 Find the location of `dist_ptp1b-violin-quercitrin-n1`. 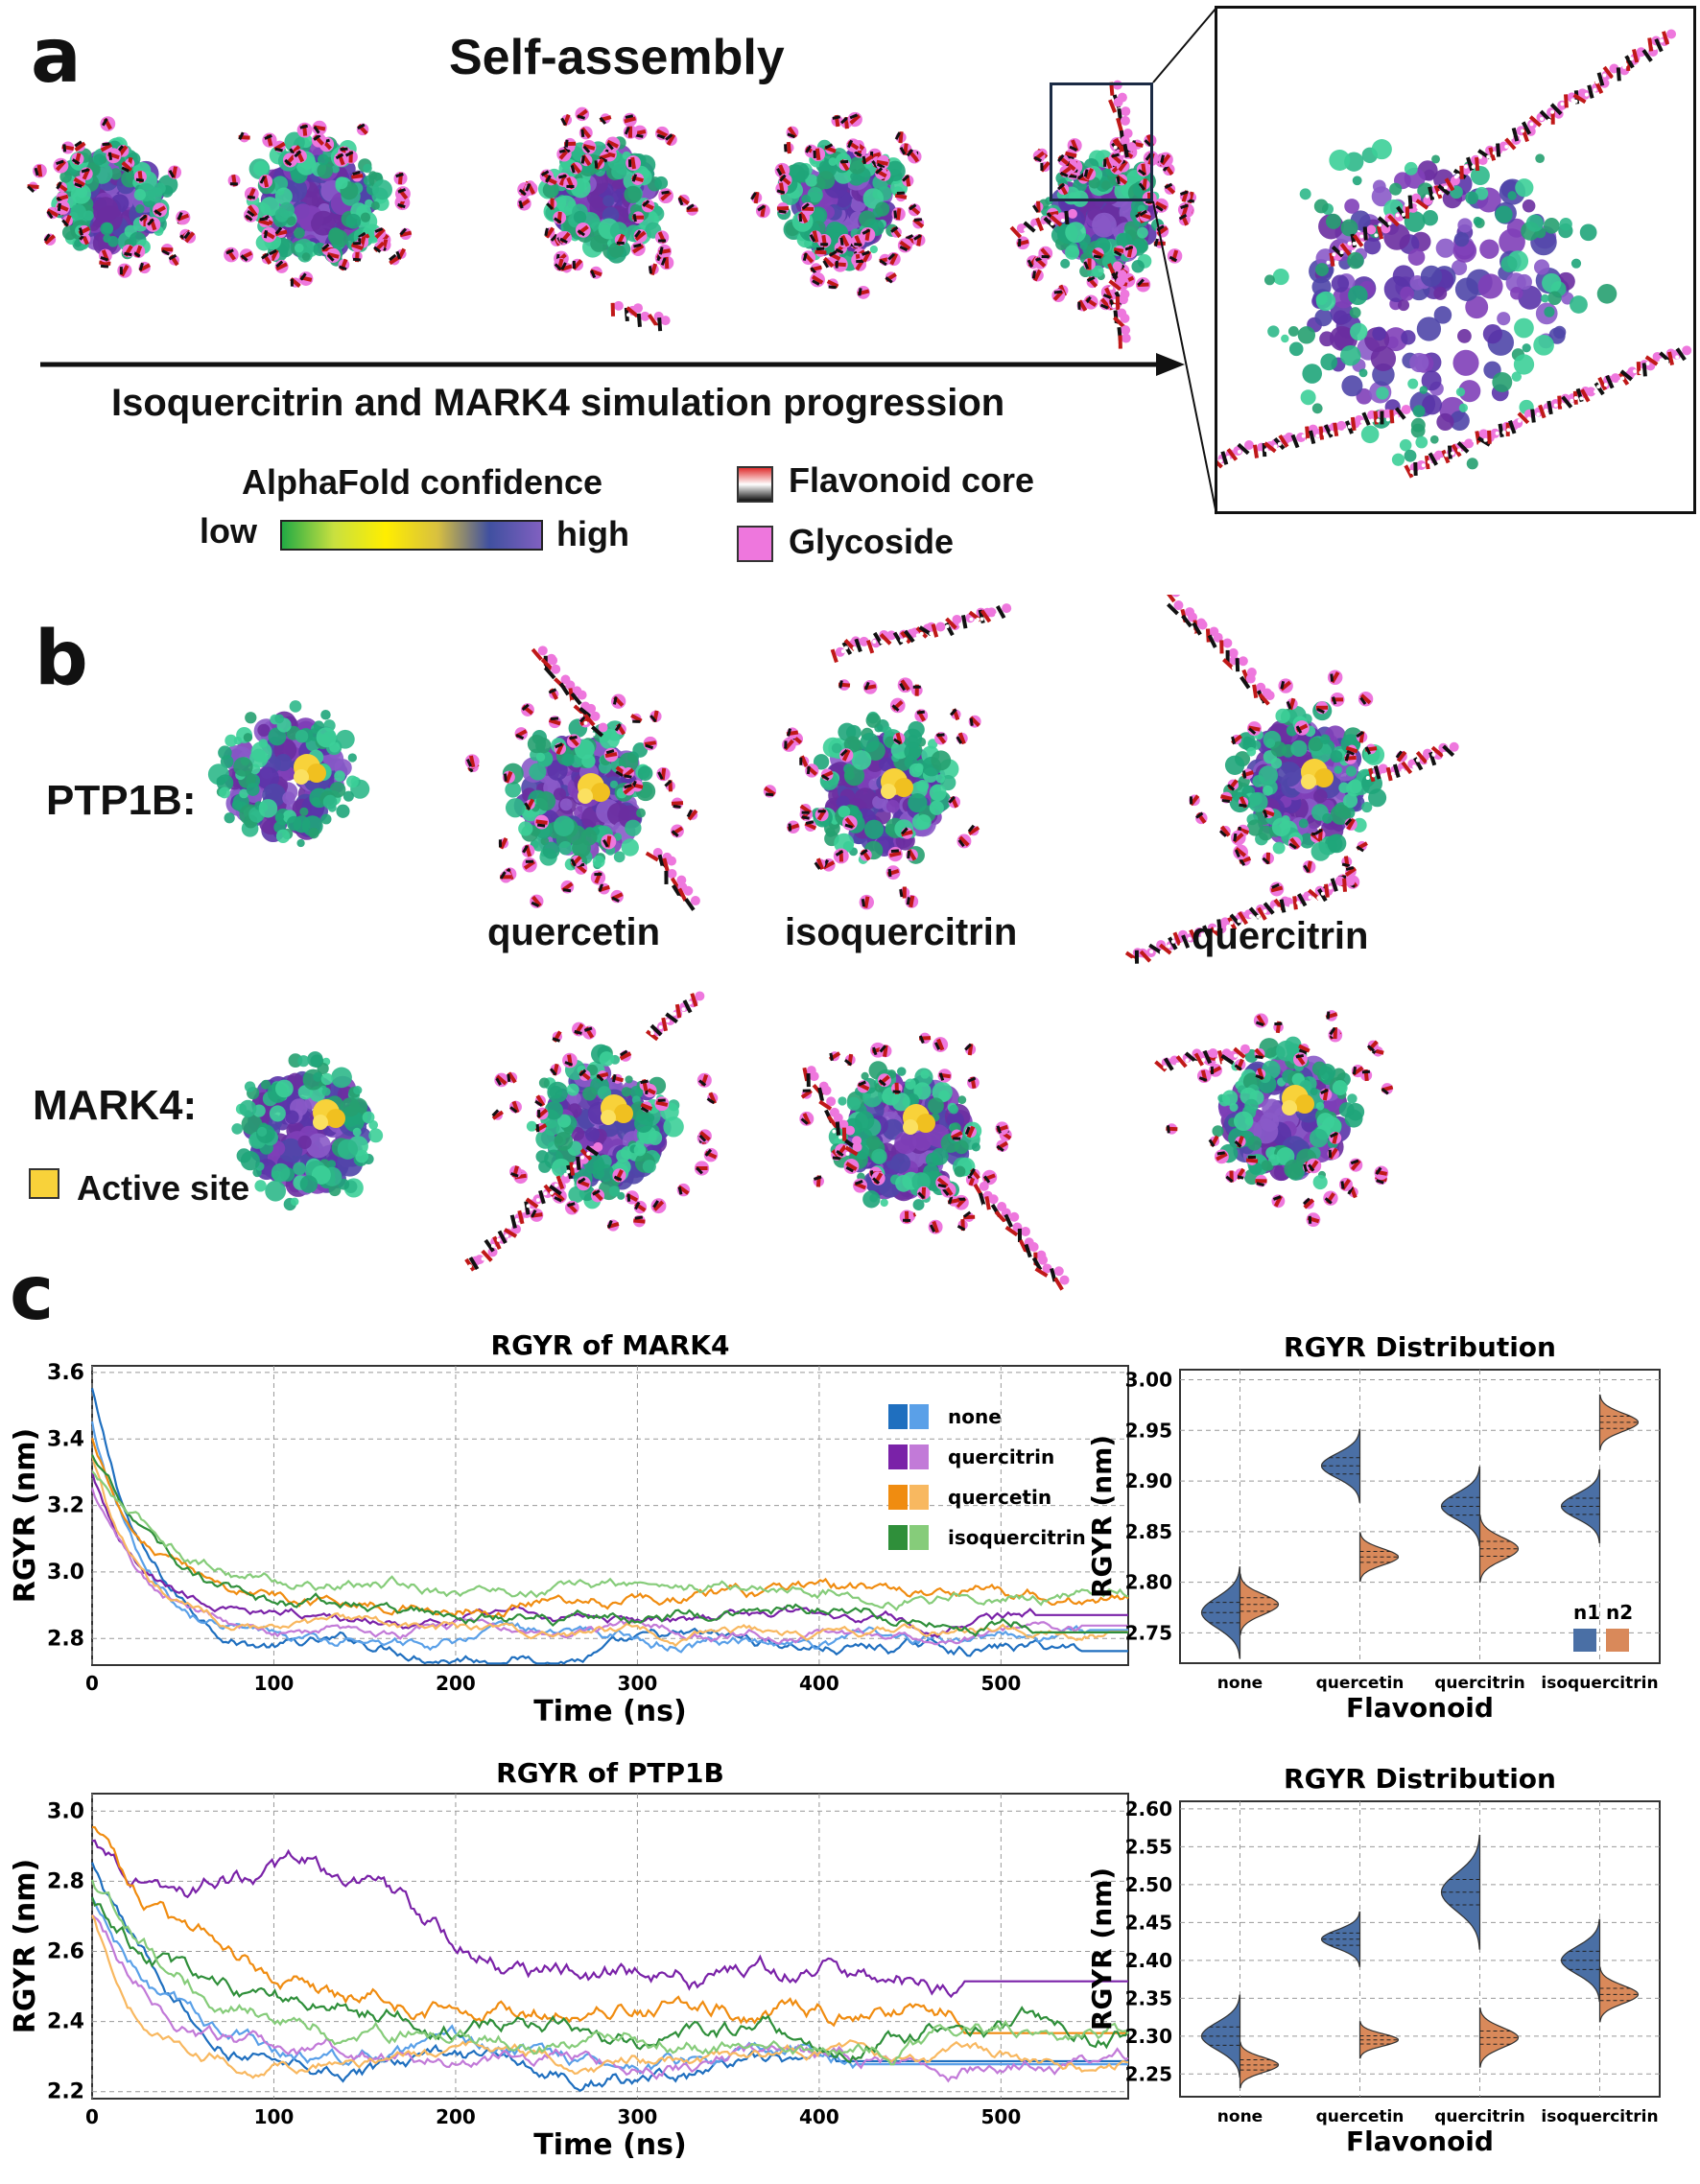

dist_ptp1b-violin-quercitrin-n1 is located at coordinates (1460, 1892).